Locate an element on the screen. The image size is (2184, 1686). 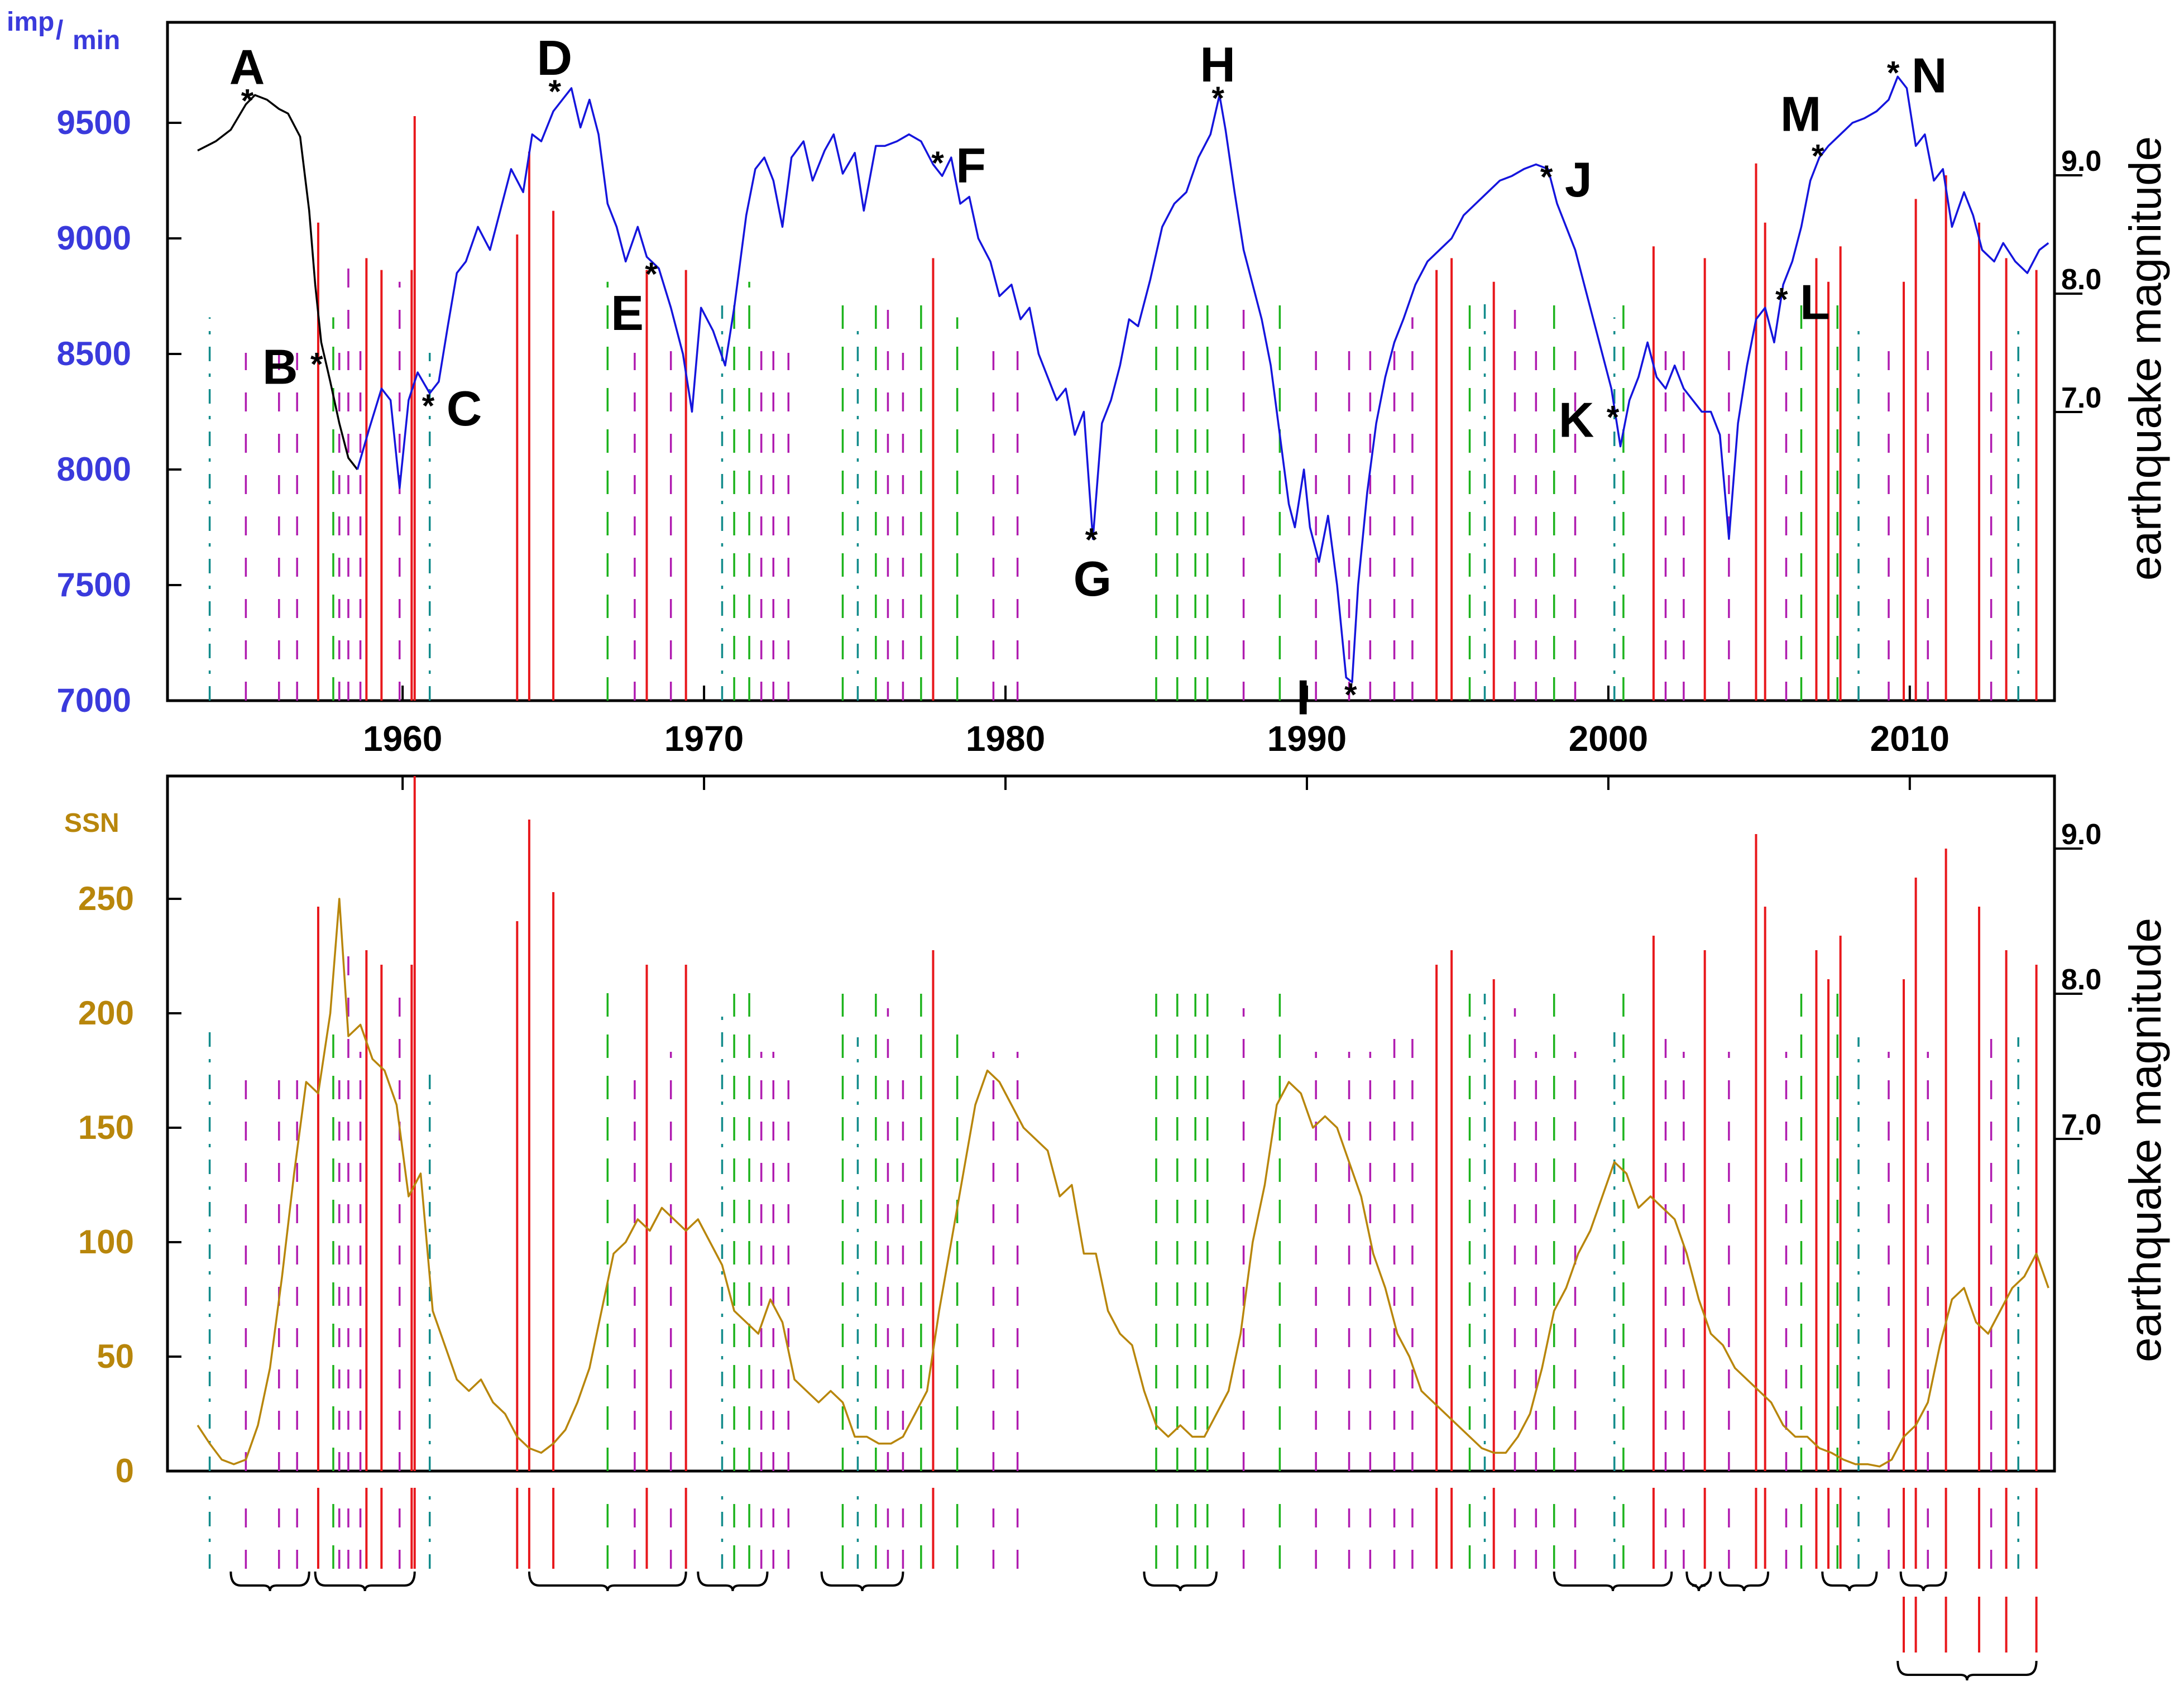
top-mag-tick-label: 8.0 is located at coordinates (2081, 280).